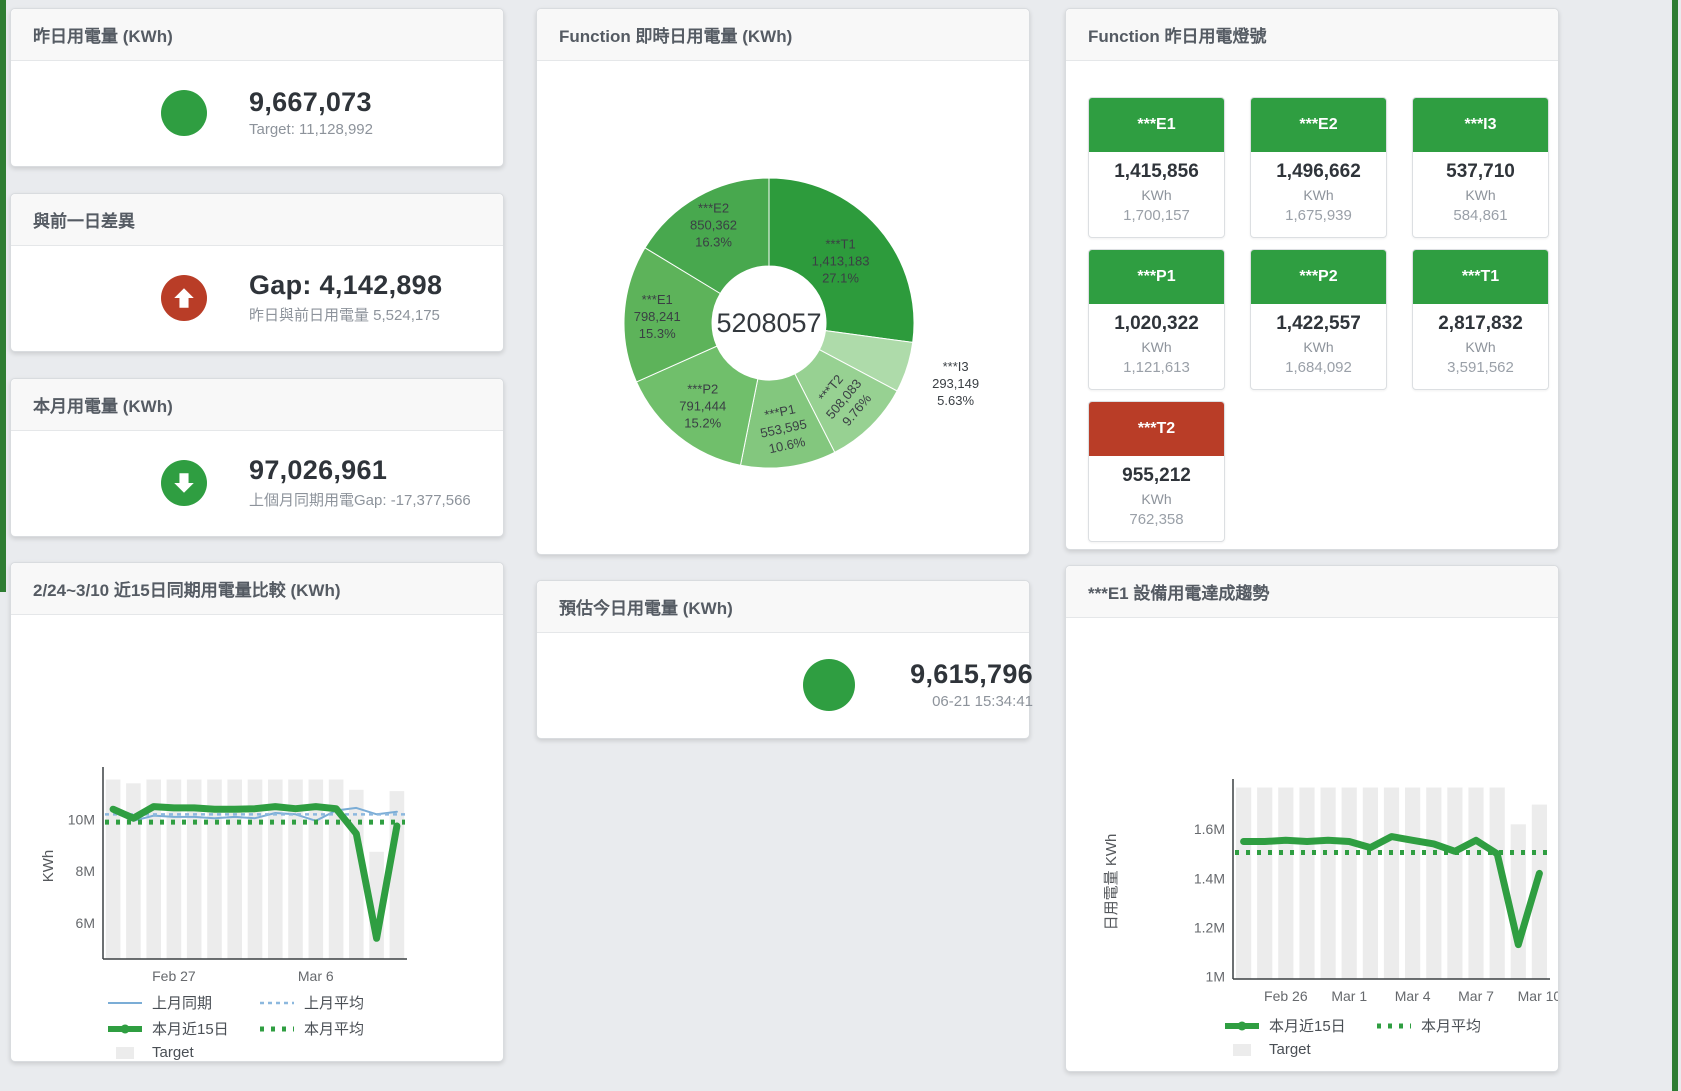 The width and height of the screenshot is (1681, 1091). Describe the element at coordinates (174, 976) in the screenshot. I see `x-tick-label: Feb 27` at that location.